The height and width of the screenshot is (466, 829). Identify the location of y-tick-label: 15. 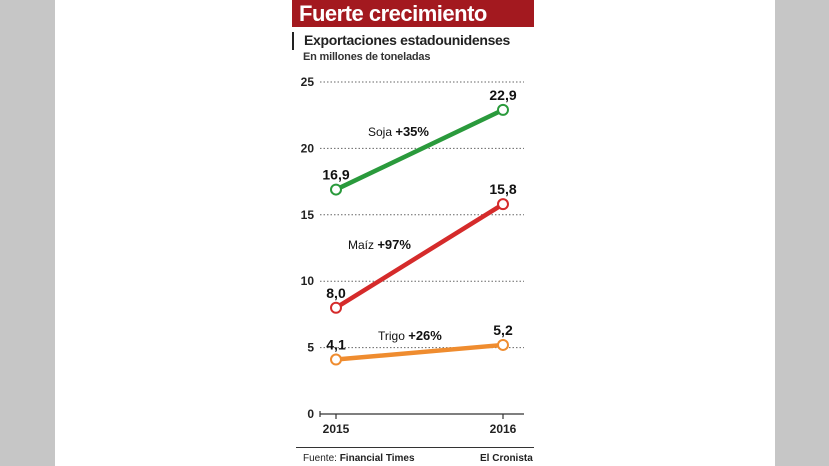
(308, 215).